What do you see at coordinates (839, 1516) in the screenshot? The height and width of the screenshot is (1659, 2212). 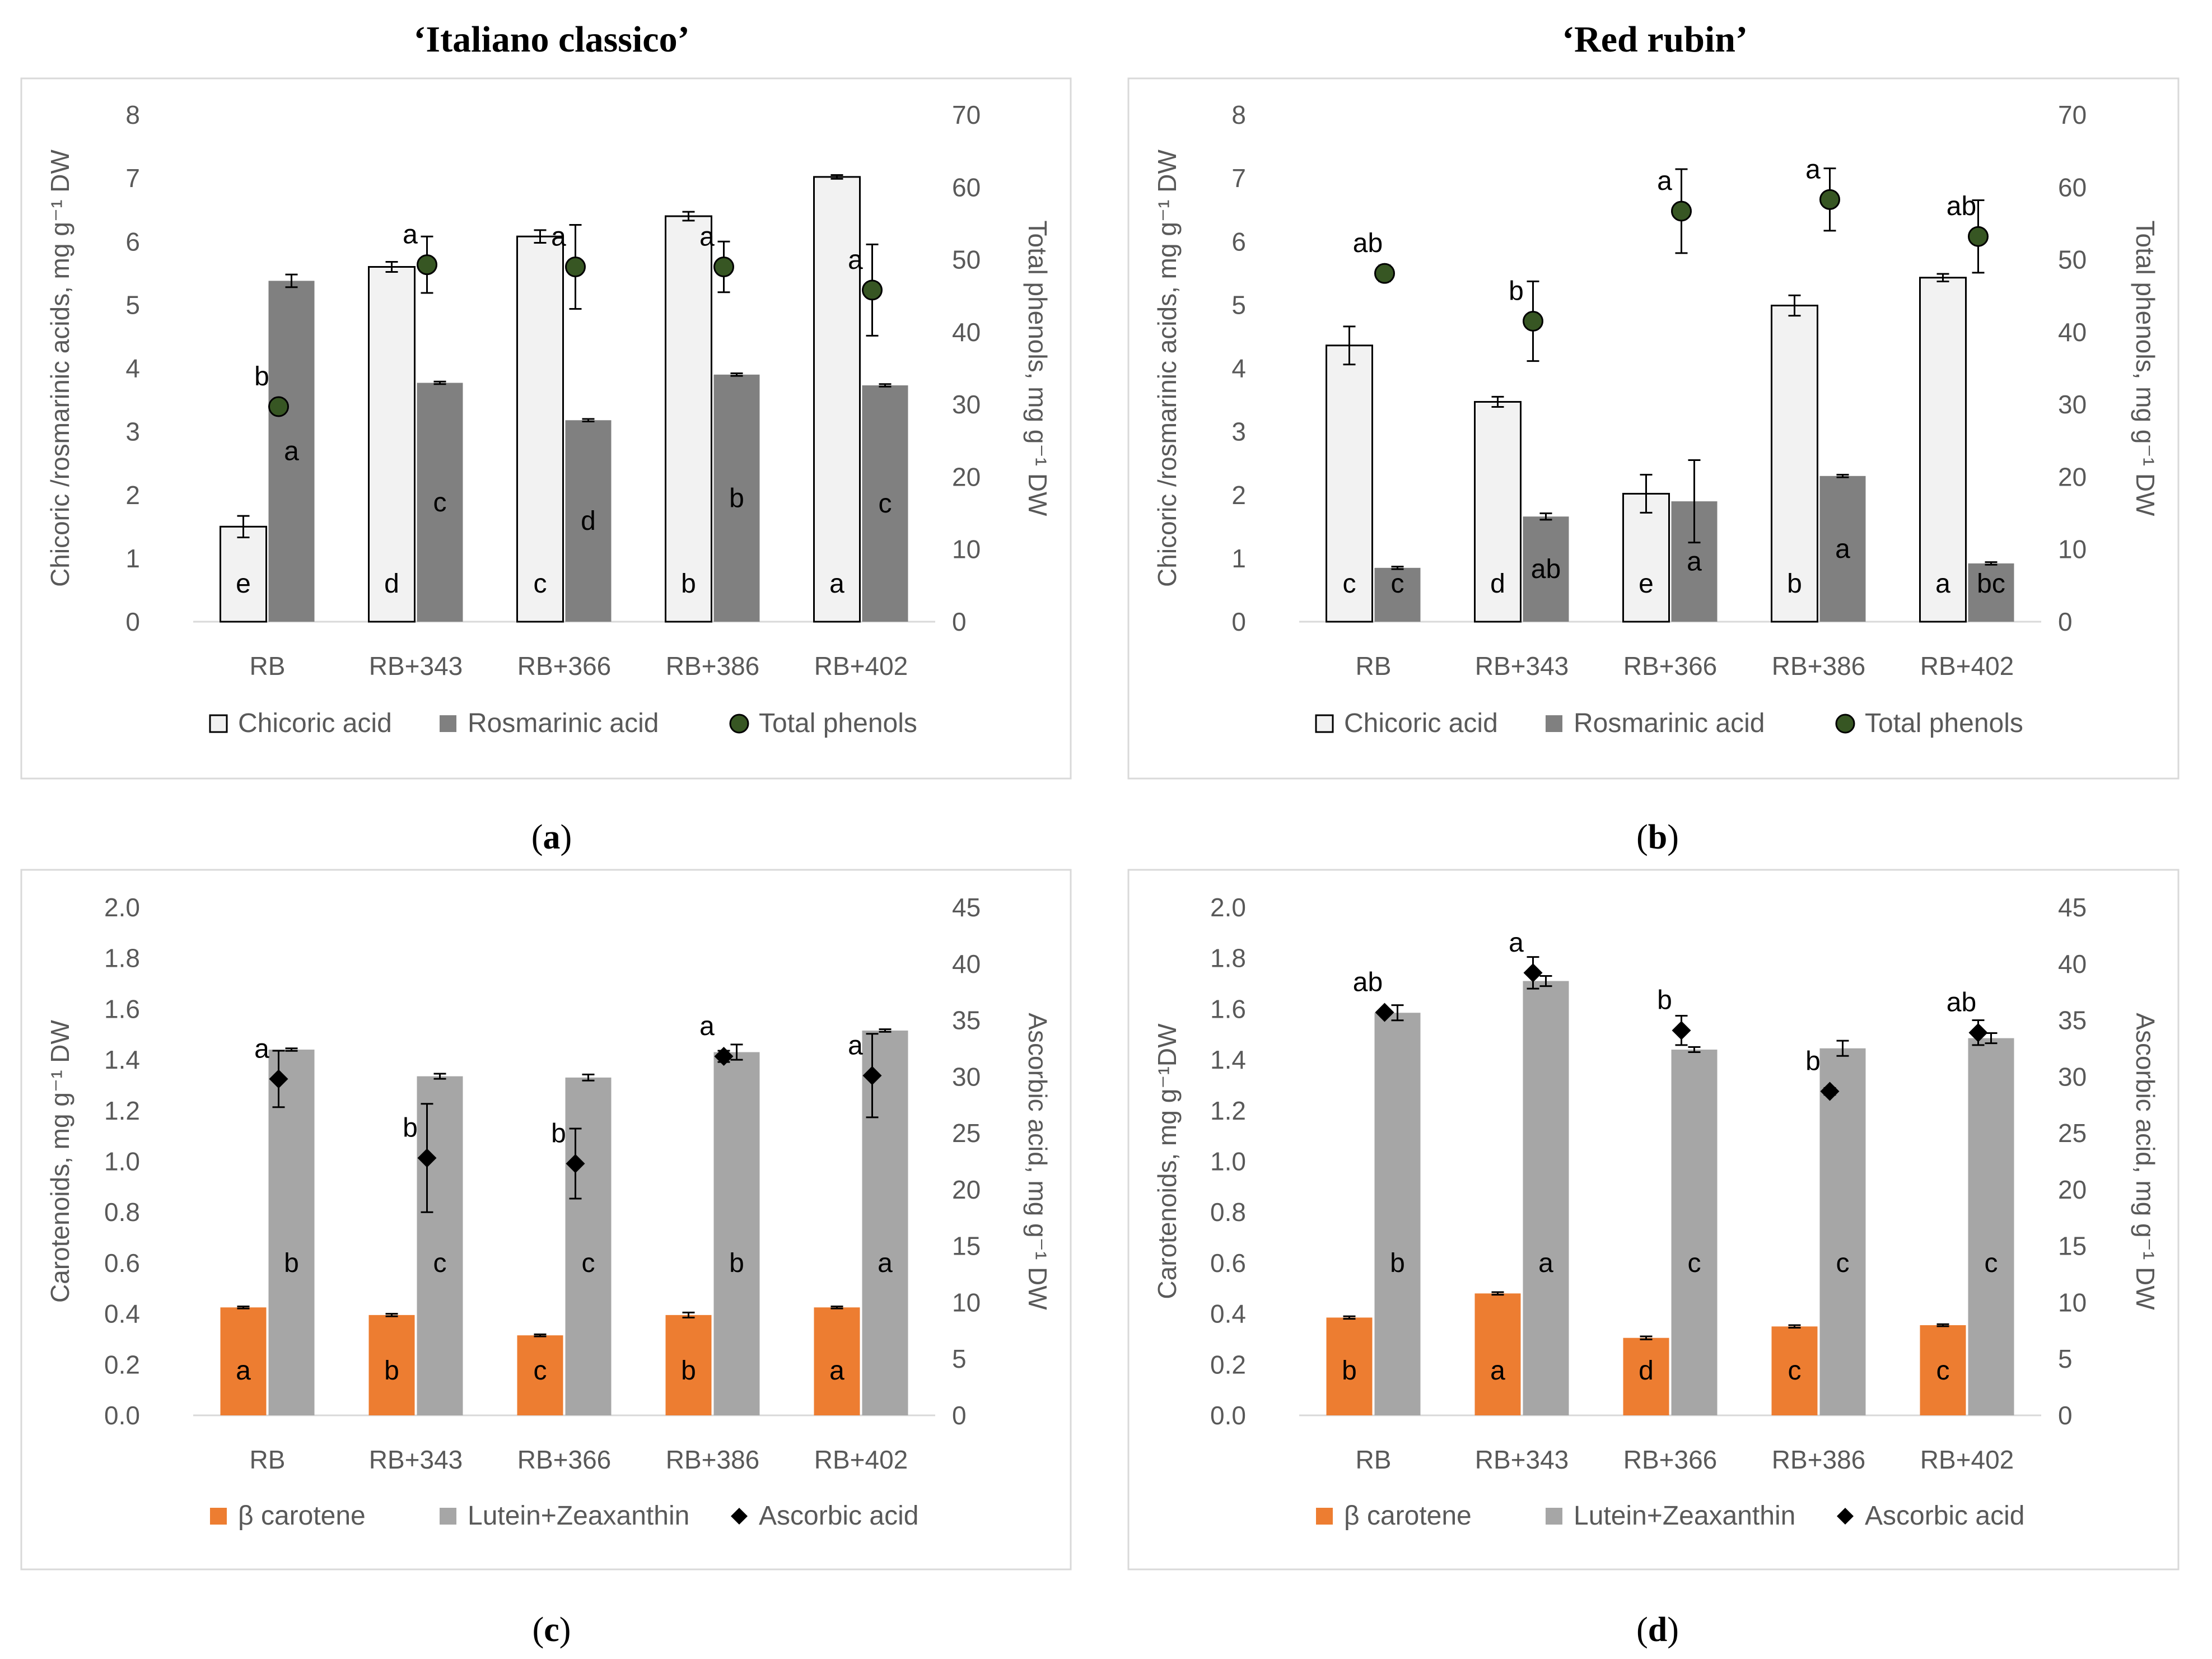 I see `legend-label: Ascorbic acid` at bounding box center [839, 1516].